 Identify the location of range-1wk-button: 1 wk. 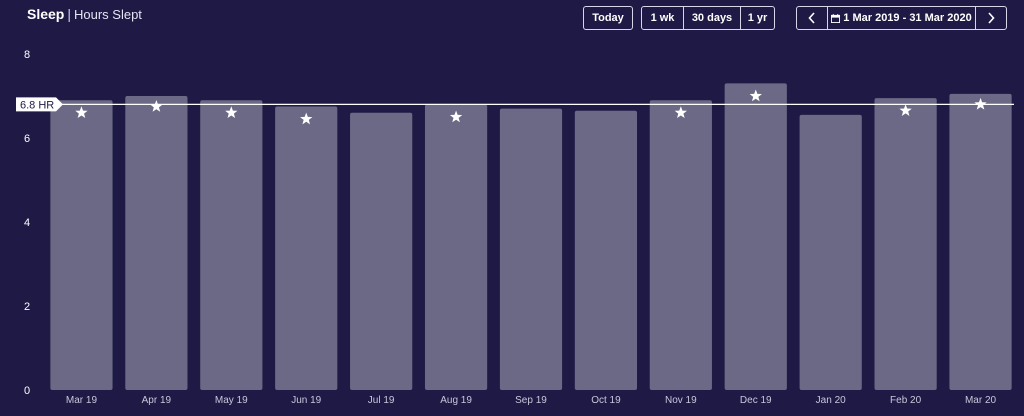
(662, 18).